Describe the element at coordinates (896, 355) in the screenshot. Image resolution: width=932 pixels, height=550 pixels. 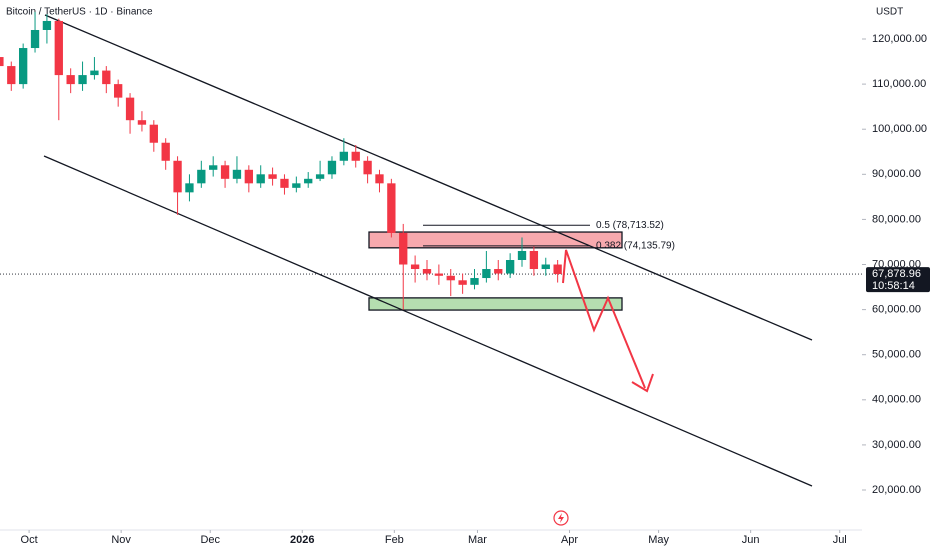
I see `y-tick-label: 50,000.00` at that location.